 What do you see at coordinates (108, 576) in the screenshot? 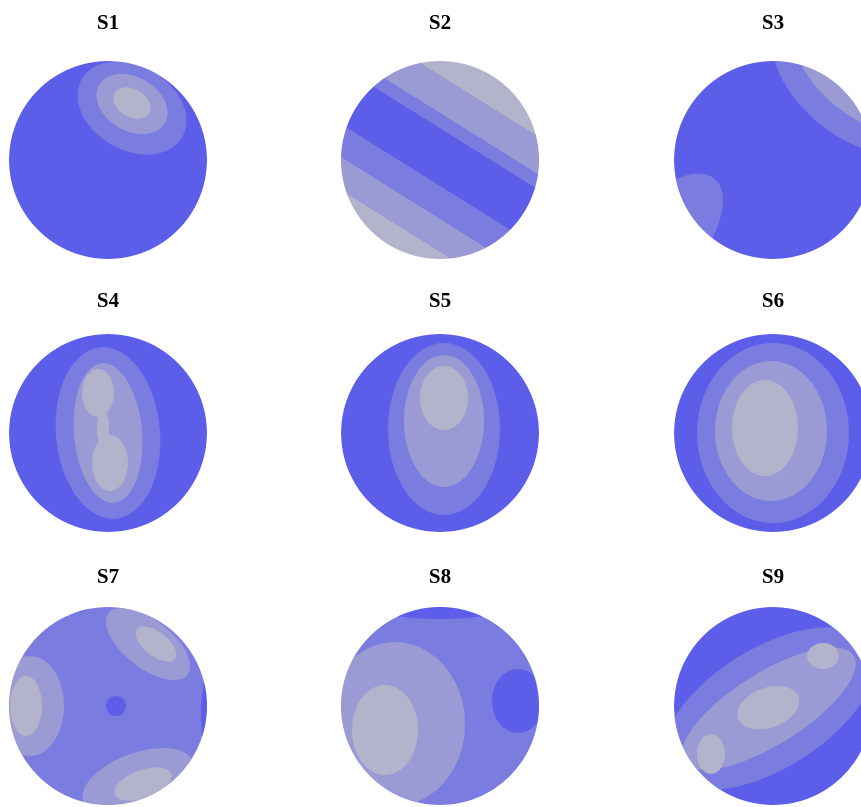
I see `panel-title: S7` at bounding box center [108, 576].